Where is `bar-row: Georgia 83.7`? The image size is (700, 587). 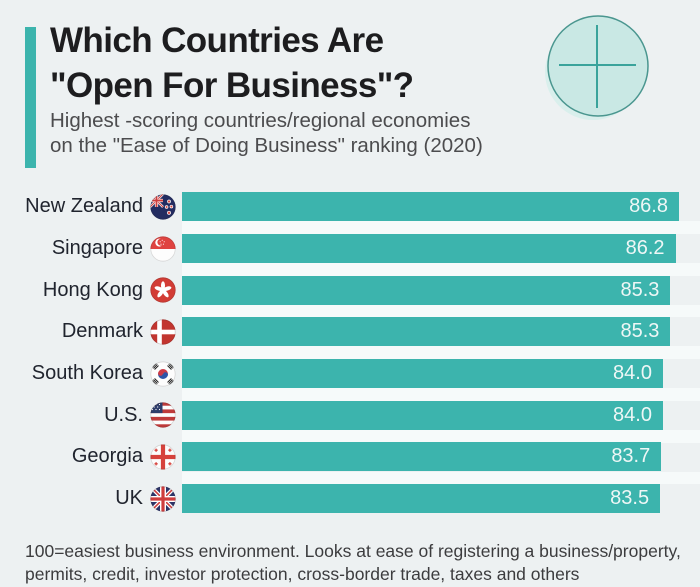 bar-row: Georgia 83.7 is located at coordinates (350, 457).